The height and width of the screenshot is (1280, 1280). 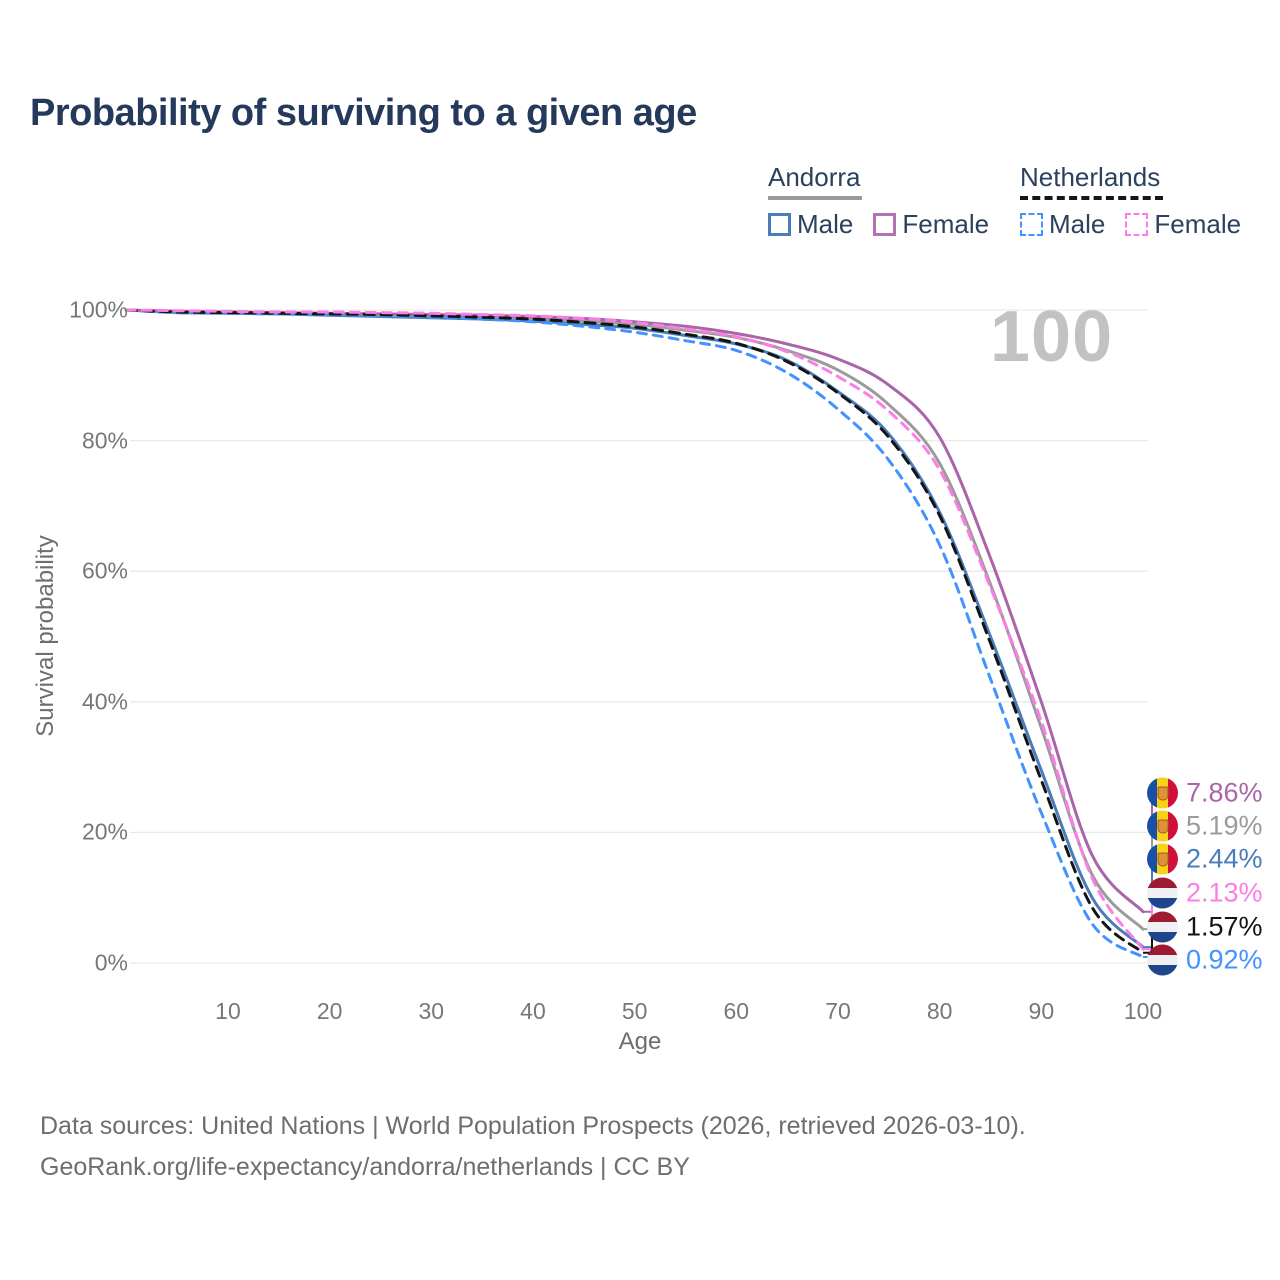 What do you see at coordinates (1041, 1011) in the screenshot?
I see `x-tick: 90` at bounding box center [1041, 1011].